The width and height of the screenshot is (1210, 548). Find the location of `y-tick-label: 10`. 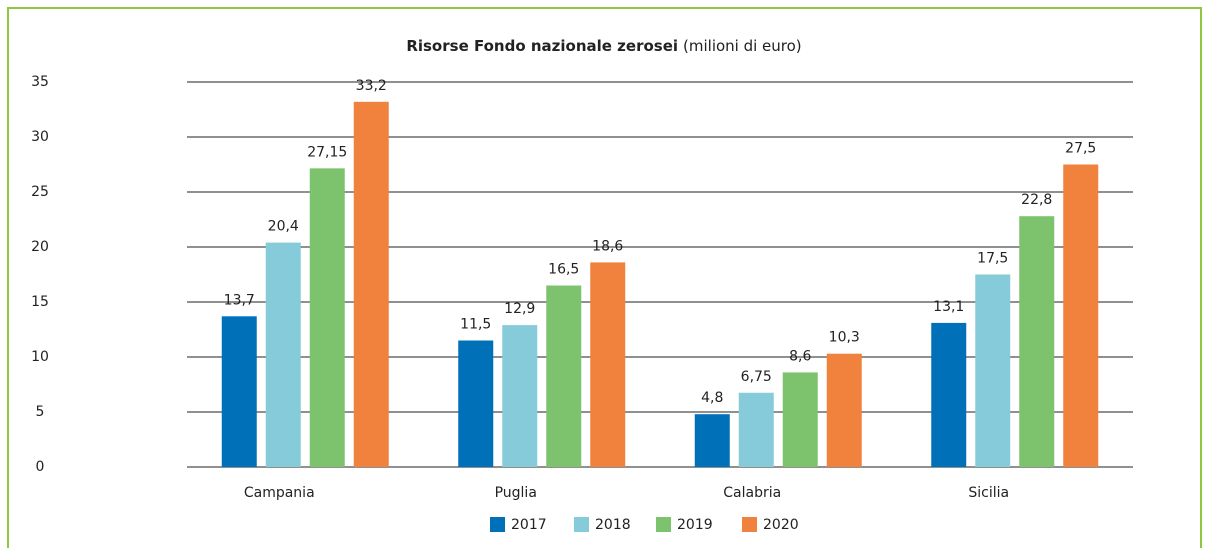

y-tick-label: 10 is located at coordinates (40, 357).